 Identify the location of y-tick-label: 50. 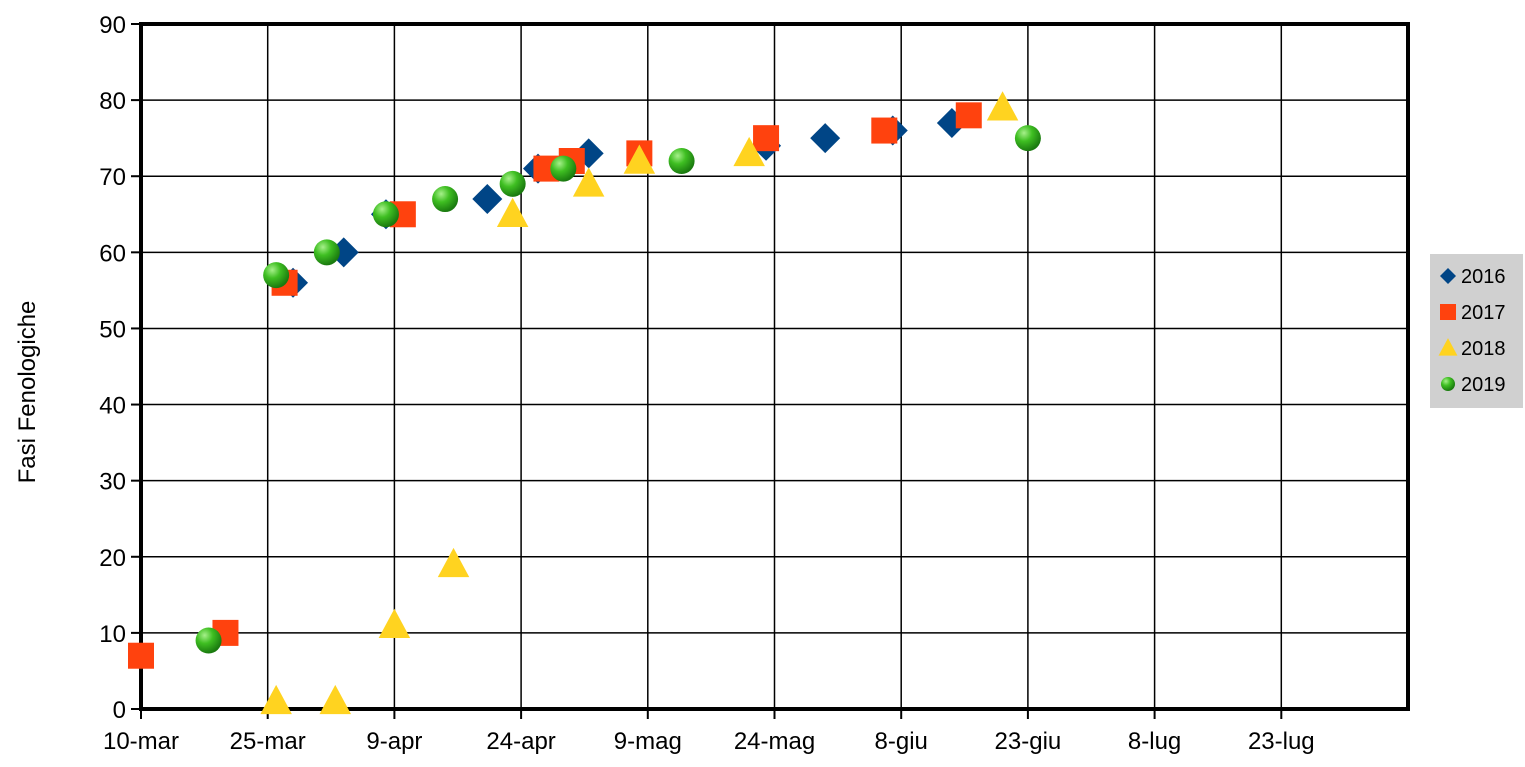
(112, 329).